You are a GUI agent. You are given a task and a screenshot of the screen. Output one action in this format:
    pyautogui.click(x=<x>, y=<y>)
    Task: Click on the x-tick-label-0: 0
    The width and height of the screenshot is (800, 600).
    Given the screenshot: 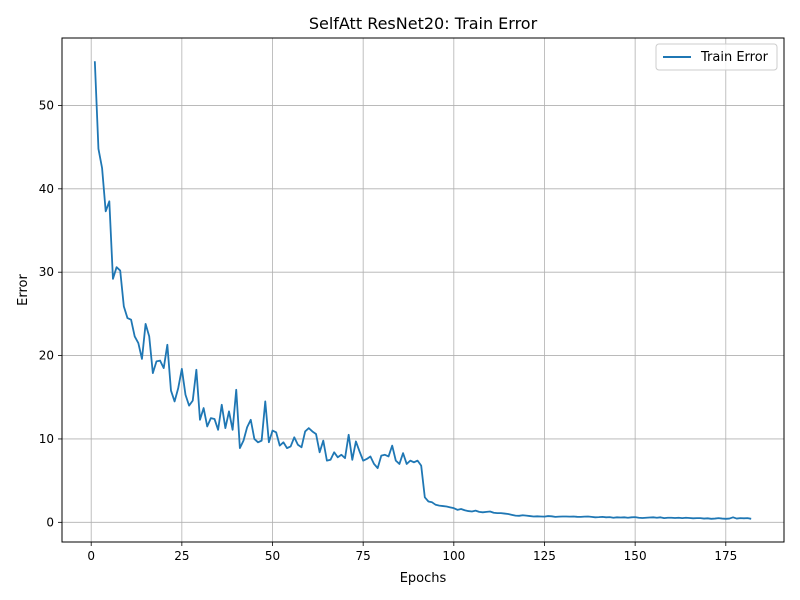 What is the action you would take?
    pyautogui.click(x=91, y=556)
    